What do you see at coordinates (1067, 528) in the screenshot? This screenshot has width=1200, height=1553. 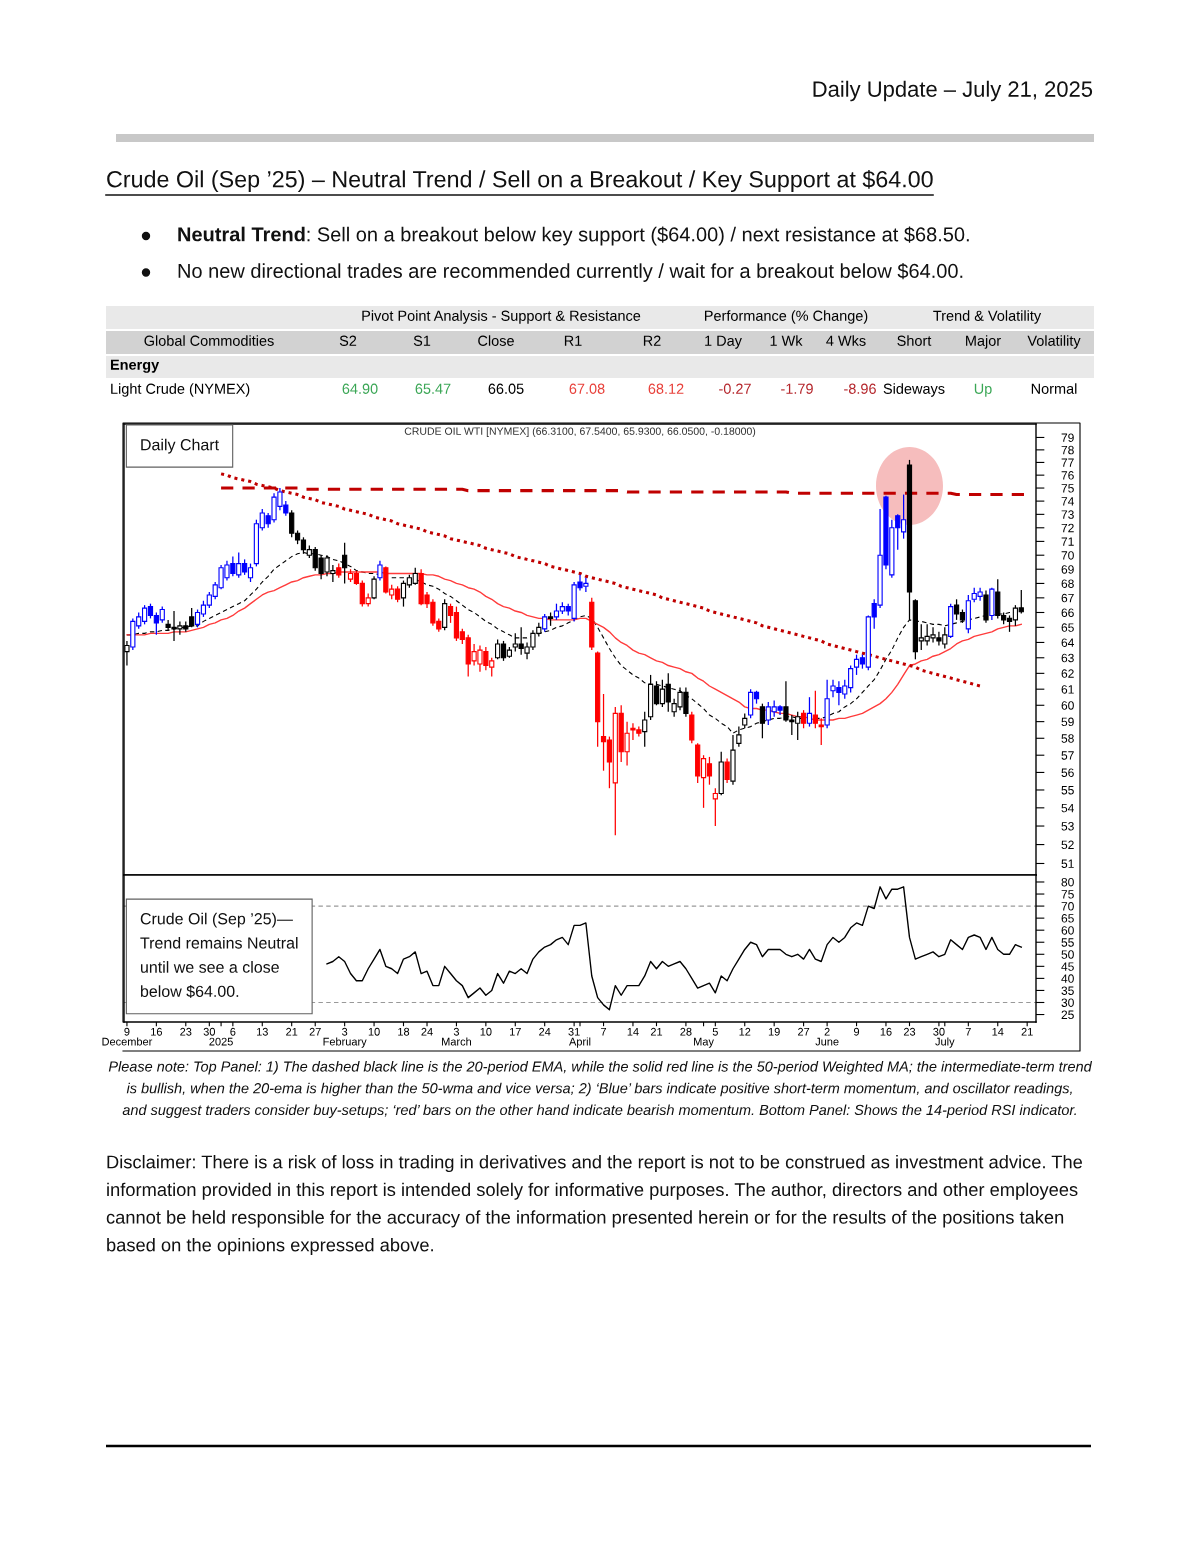 I see `y-tick-label: 72` at bounding box center [1067, 528].